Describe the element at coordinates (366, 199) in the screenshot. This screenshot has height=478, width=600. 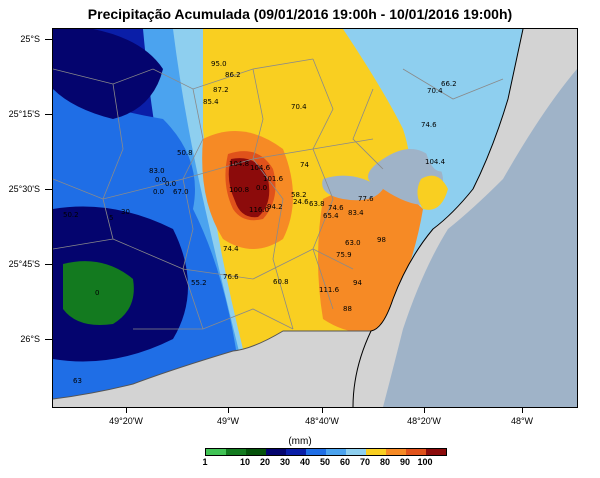
I see `station-value: 77.6` at that location.